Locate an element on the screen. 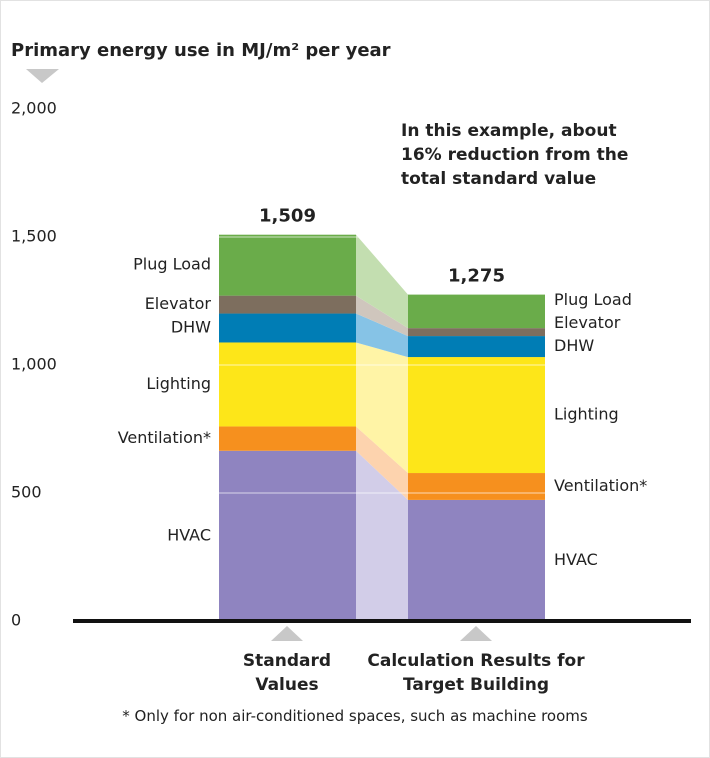  title-marker is located at coordinates (42, 76).